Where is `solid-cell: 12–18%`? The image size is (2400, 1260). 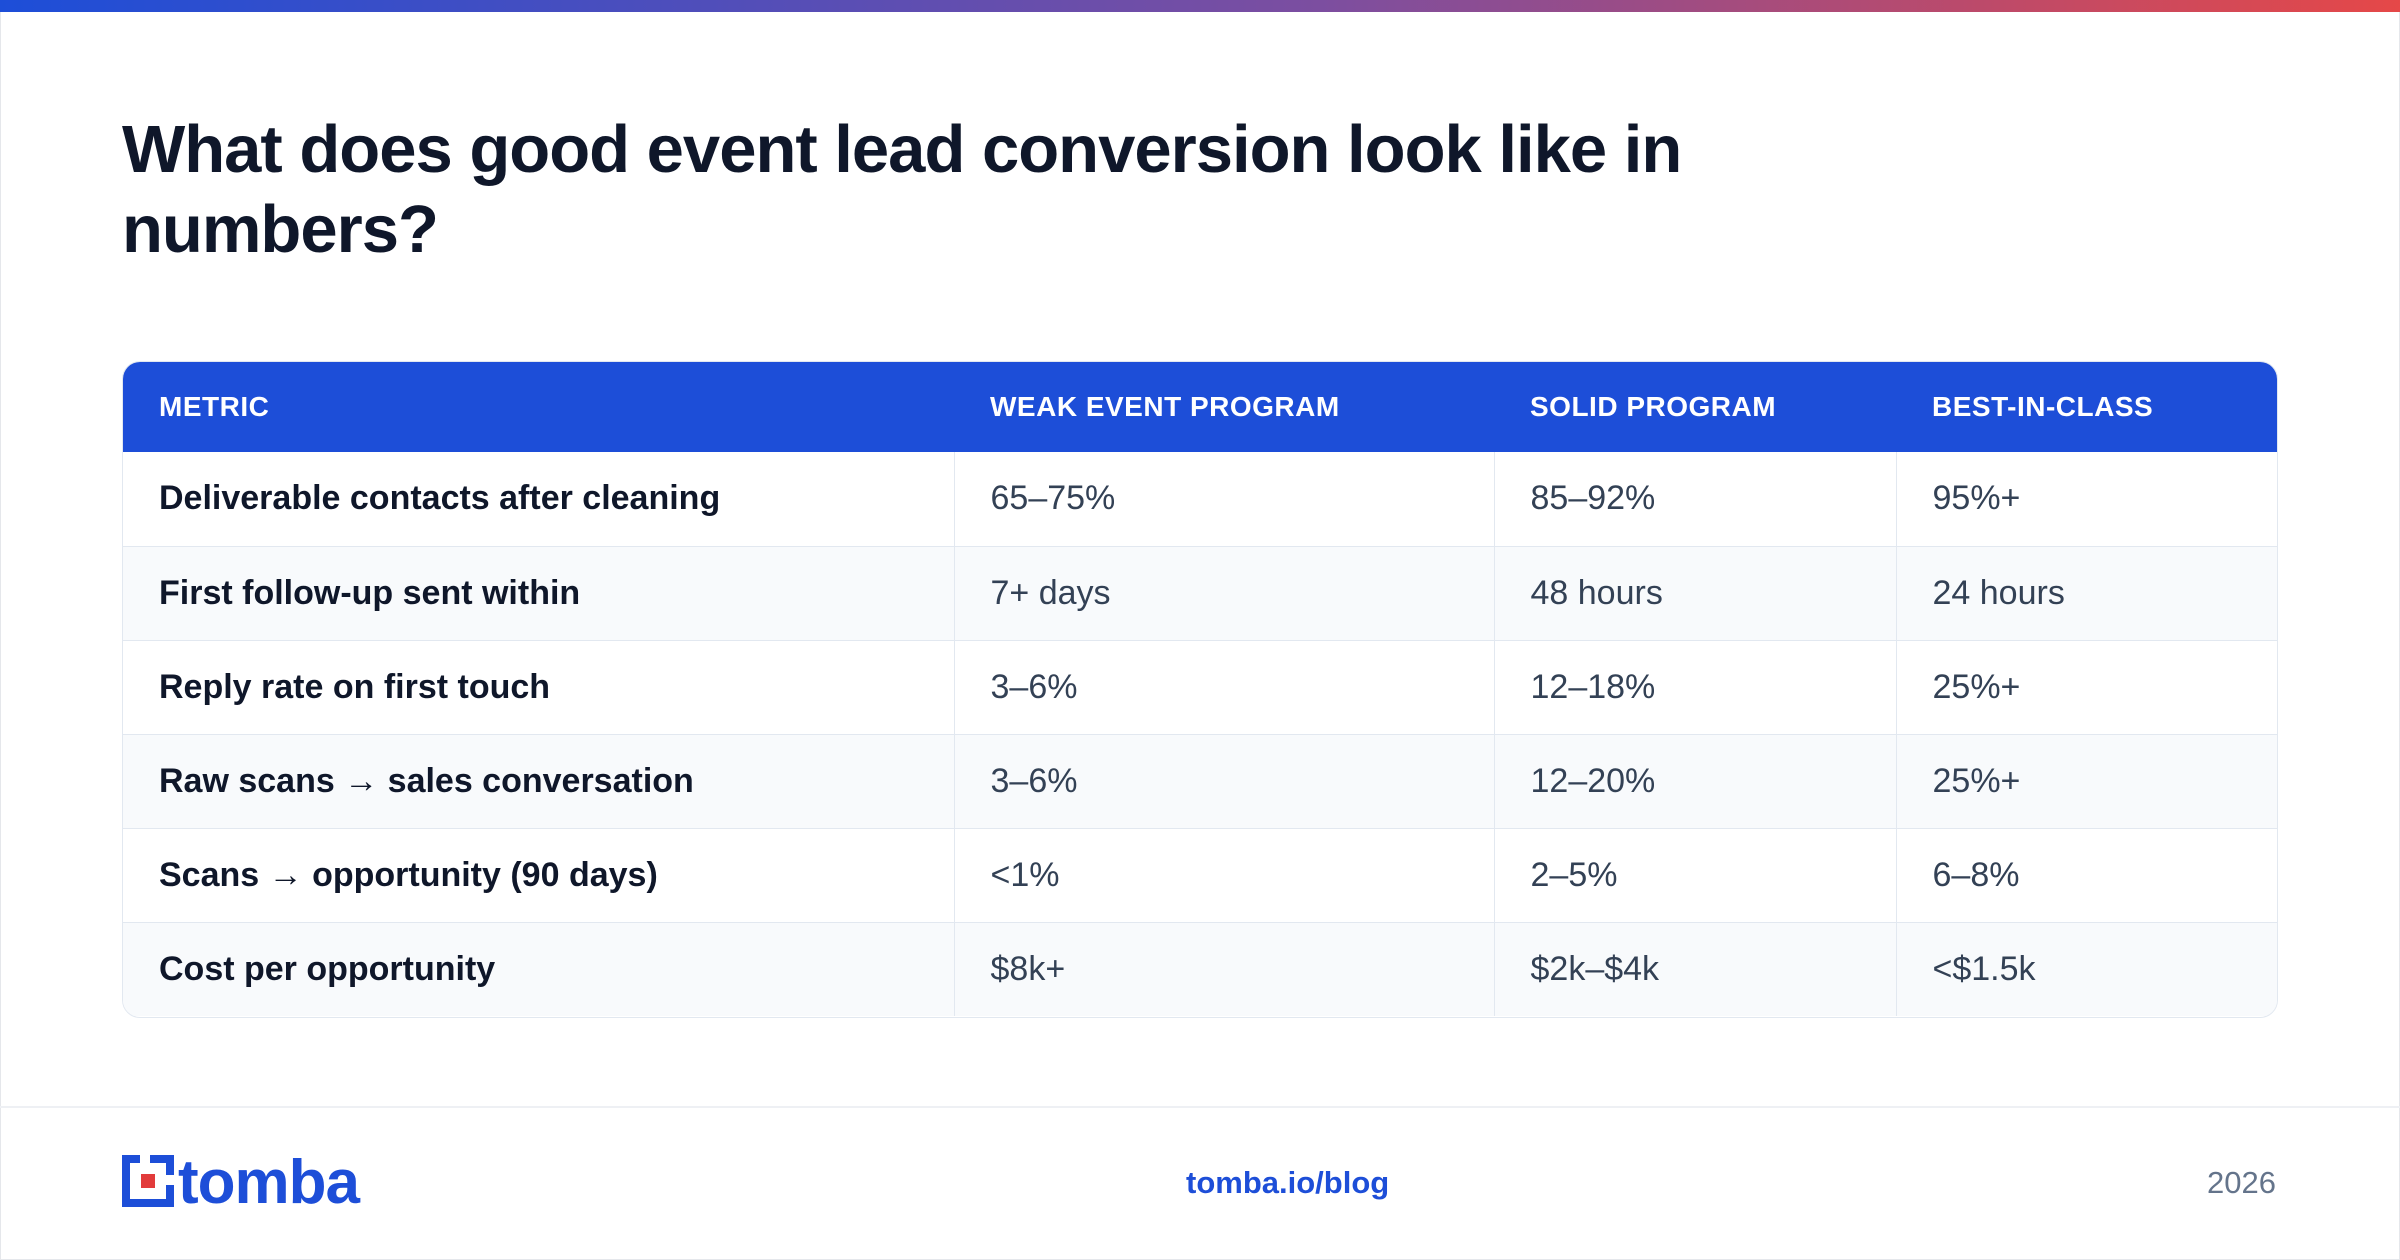
solid-cell: 12–18% is located at coordinates (1694, 686).